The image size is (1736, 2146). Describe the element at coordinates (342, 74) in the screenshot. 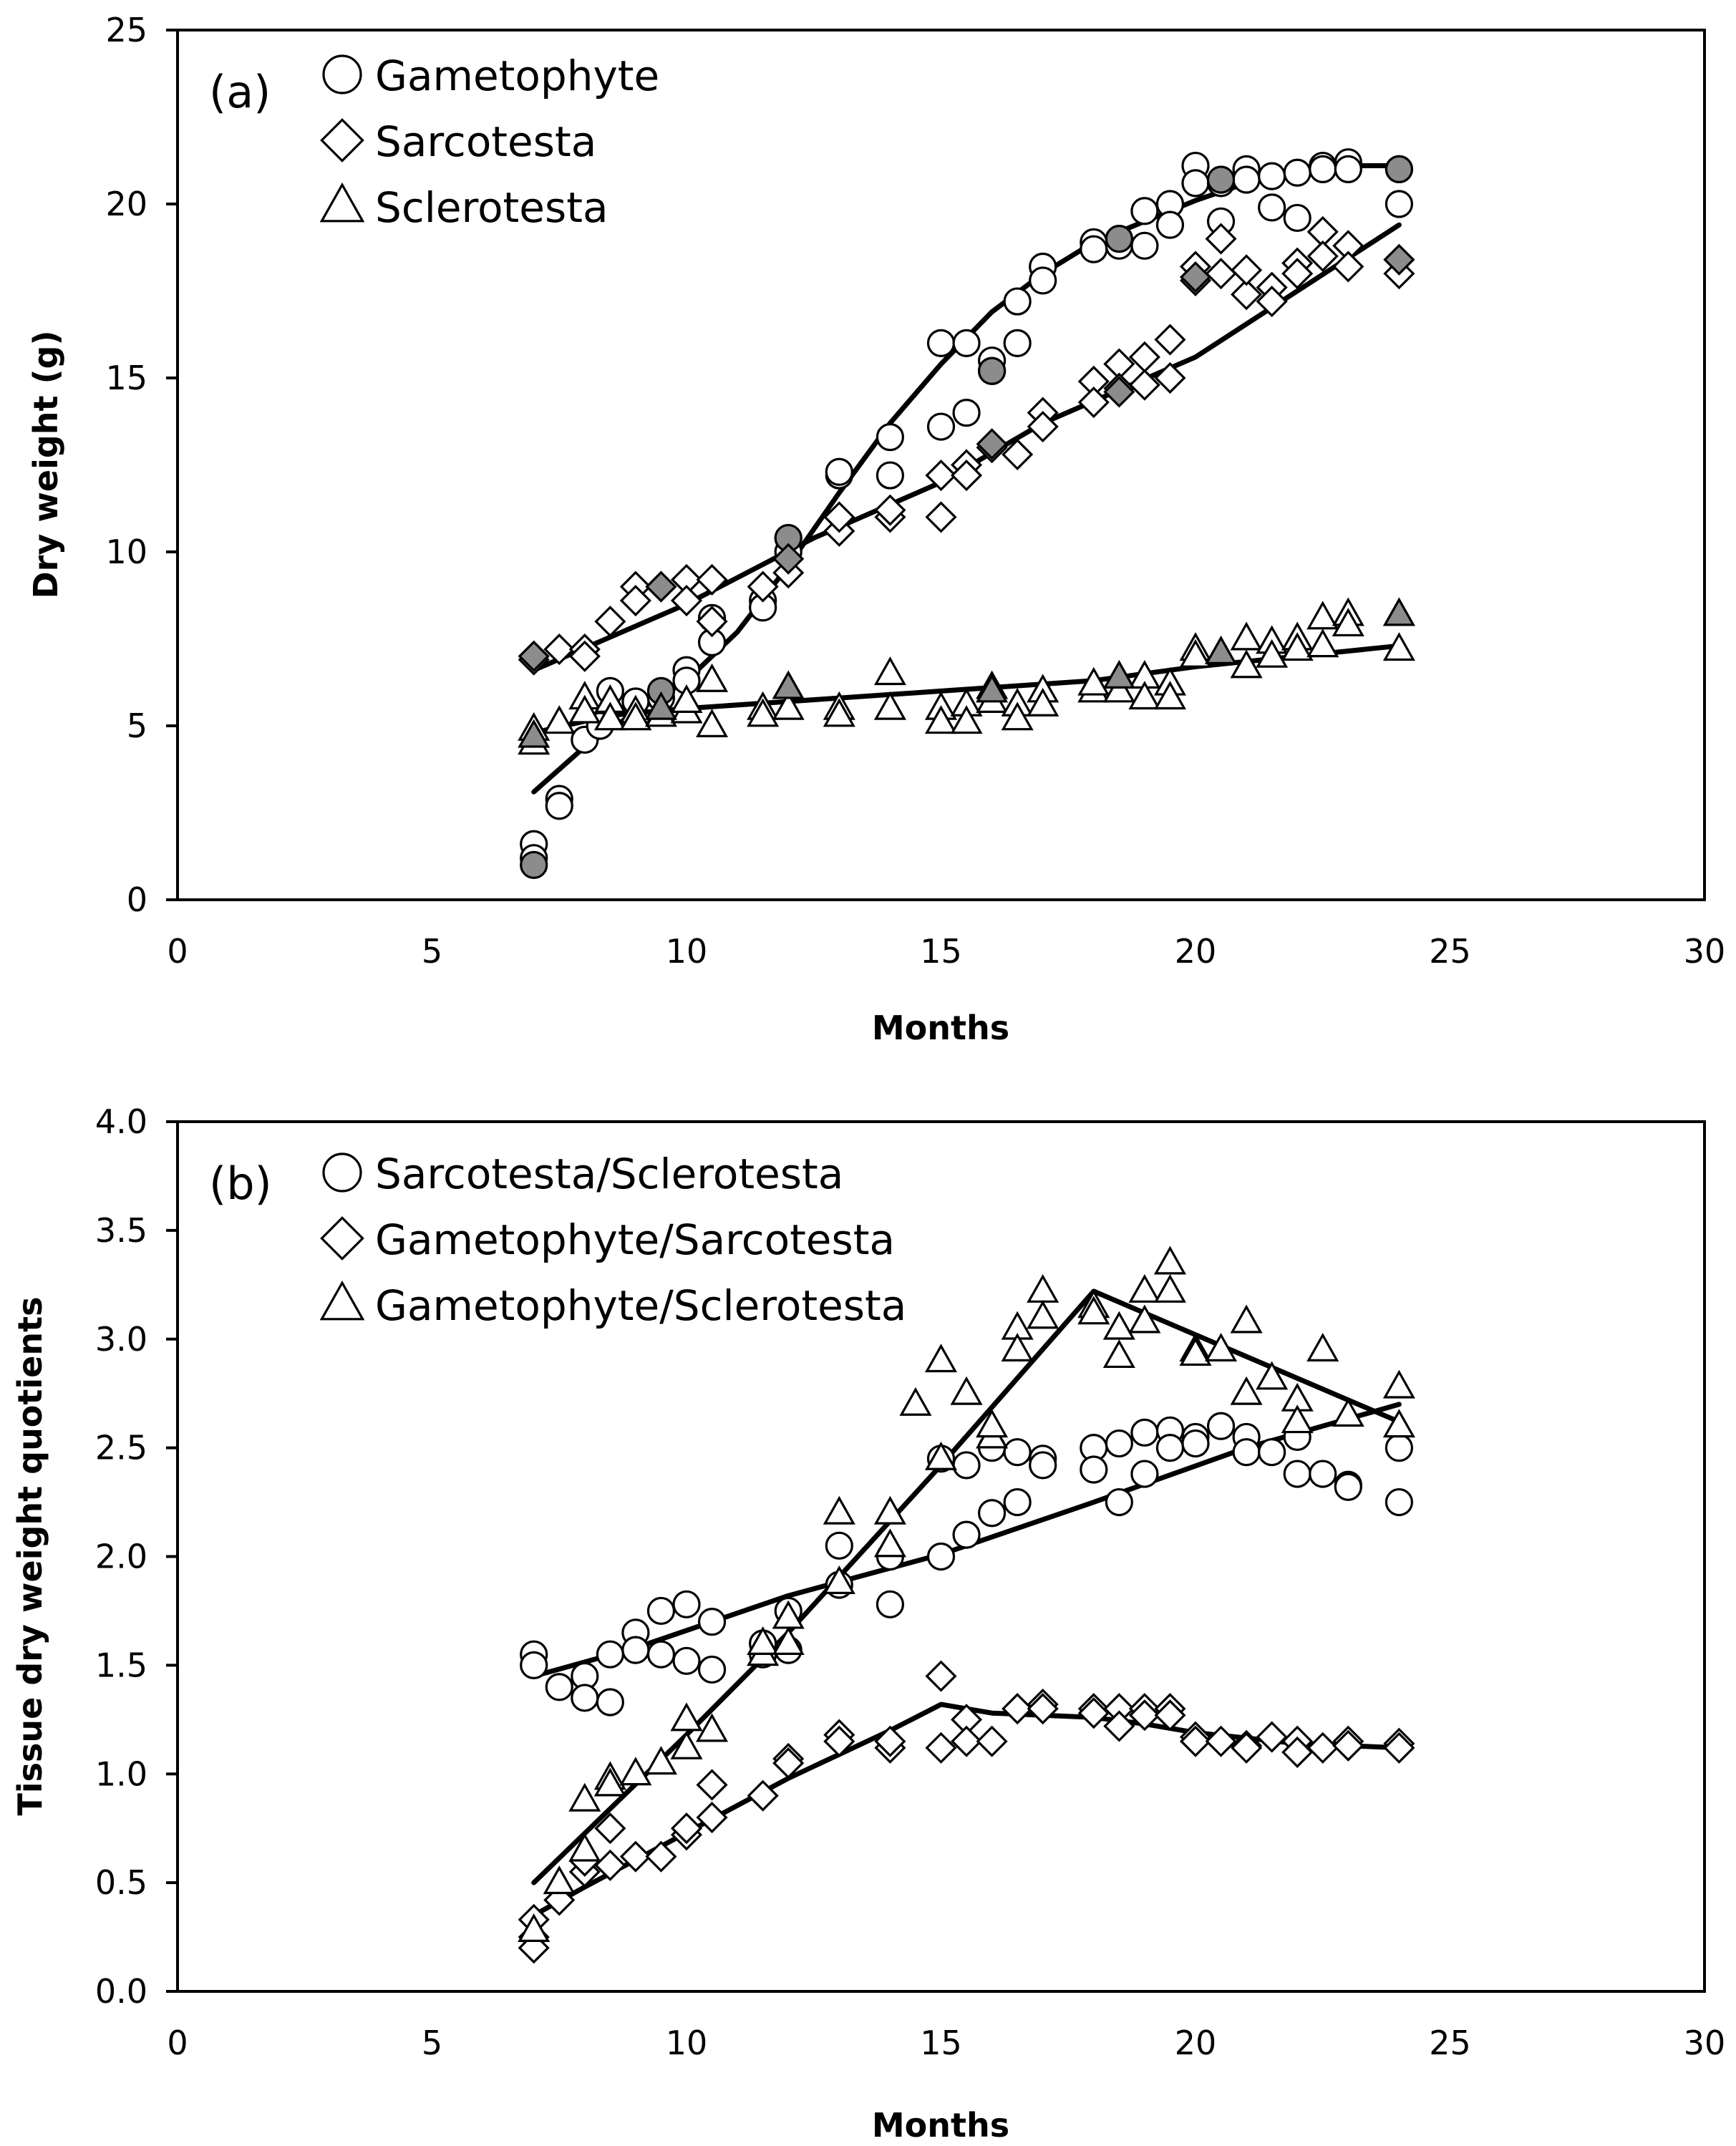

I see `legend-marker-circle` at that location.